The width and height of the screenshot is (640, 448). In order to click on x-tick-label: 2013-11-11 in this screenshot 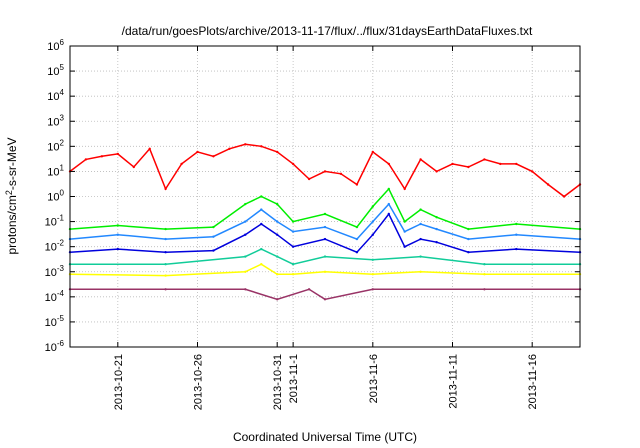, I will do `click(454, 381)`.